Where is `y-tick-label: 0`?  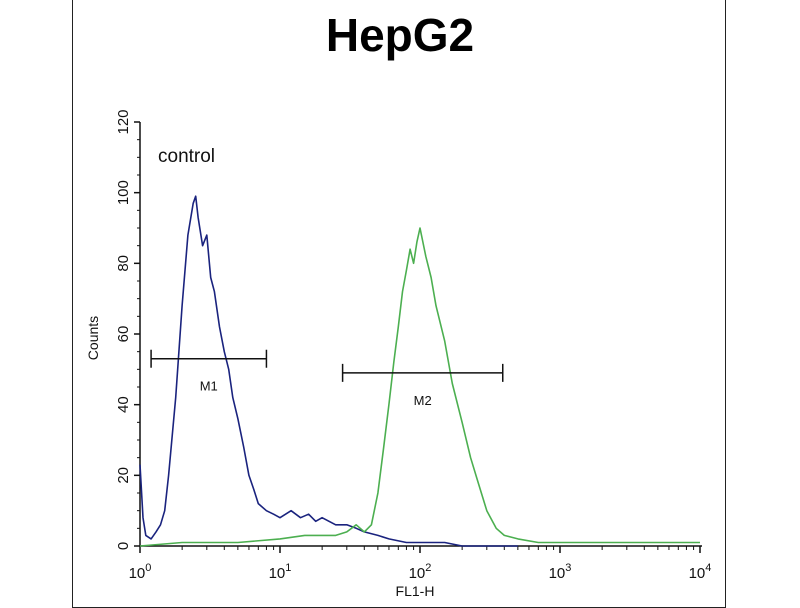 y-tick-label: 0 is located at coordinates (123, 546).